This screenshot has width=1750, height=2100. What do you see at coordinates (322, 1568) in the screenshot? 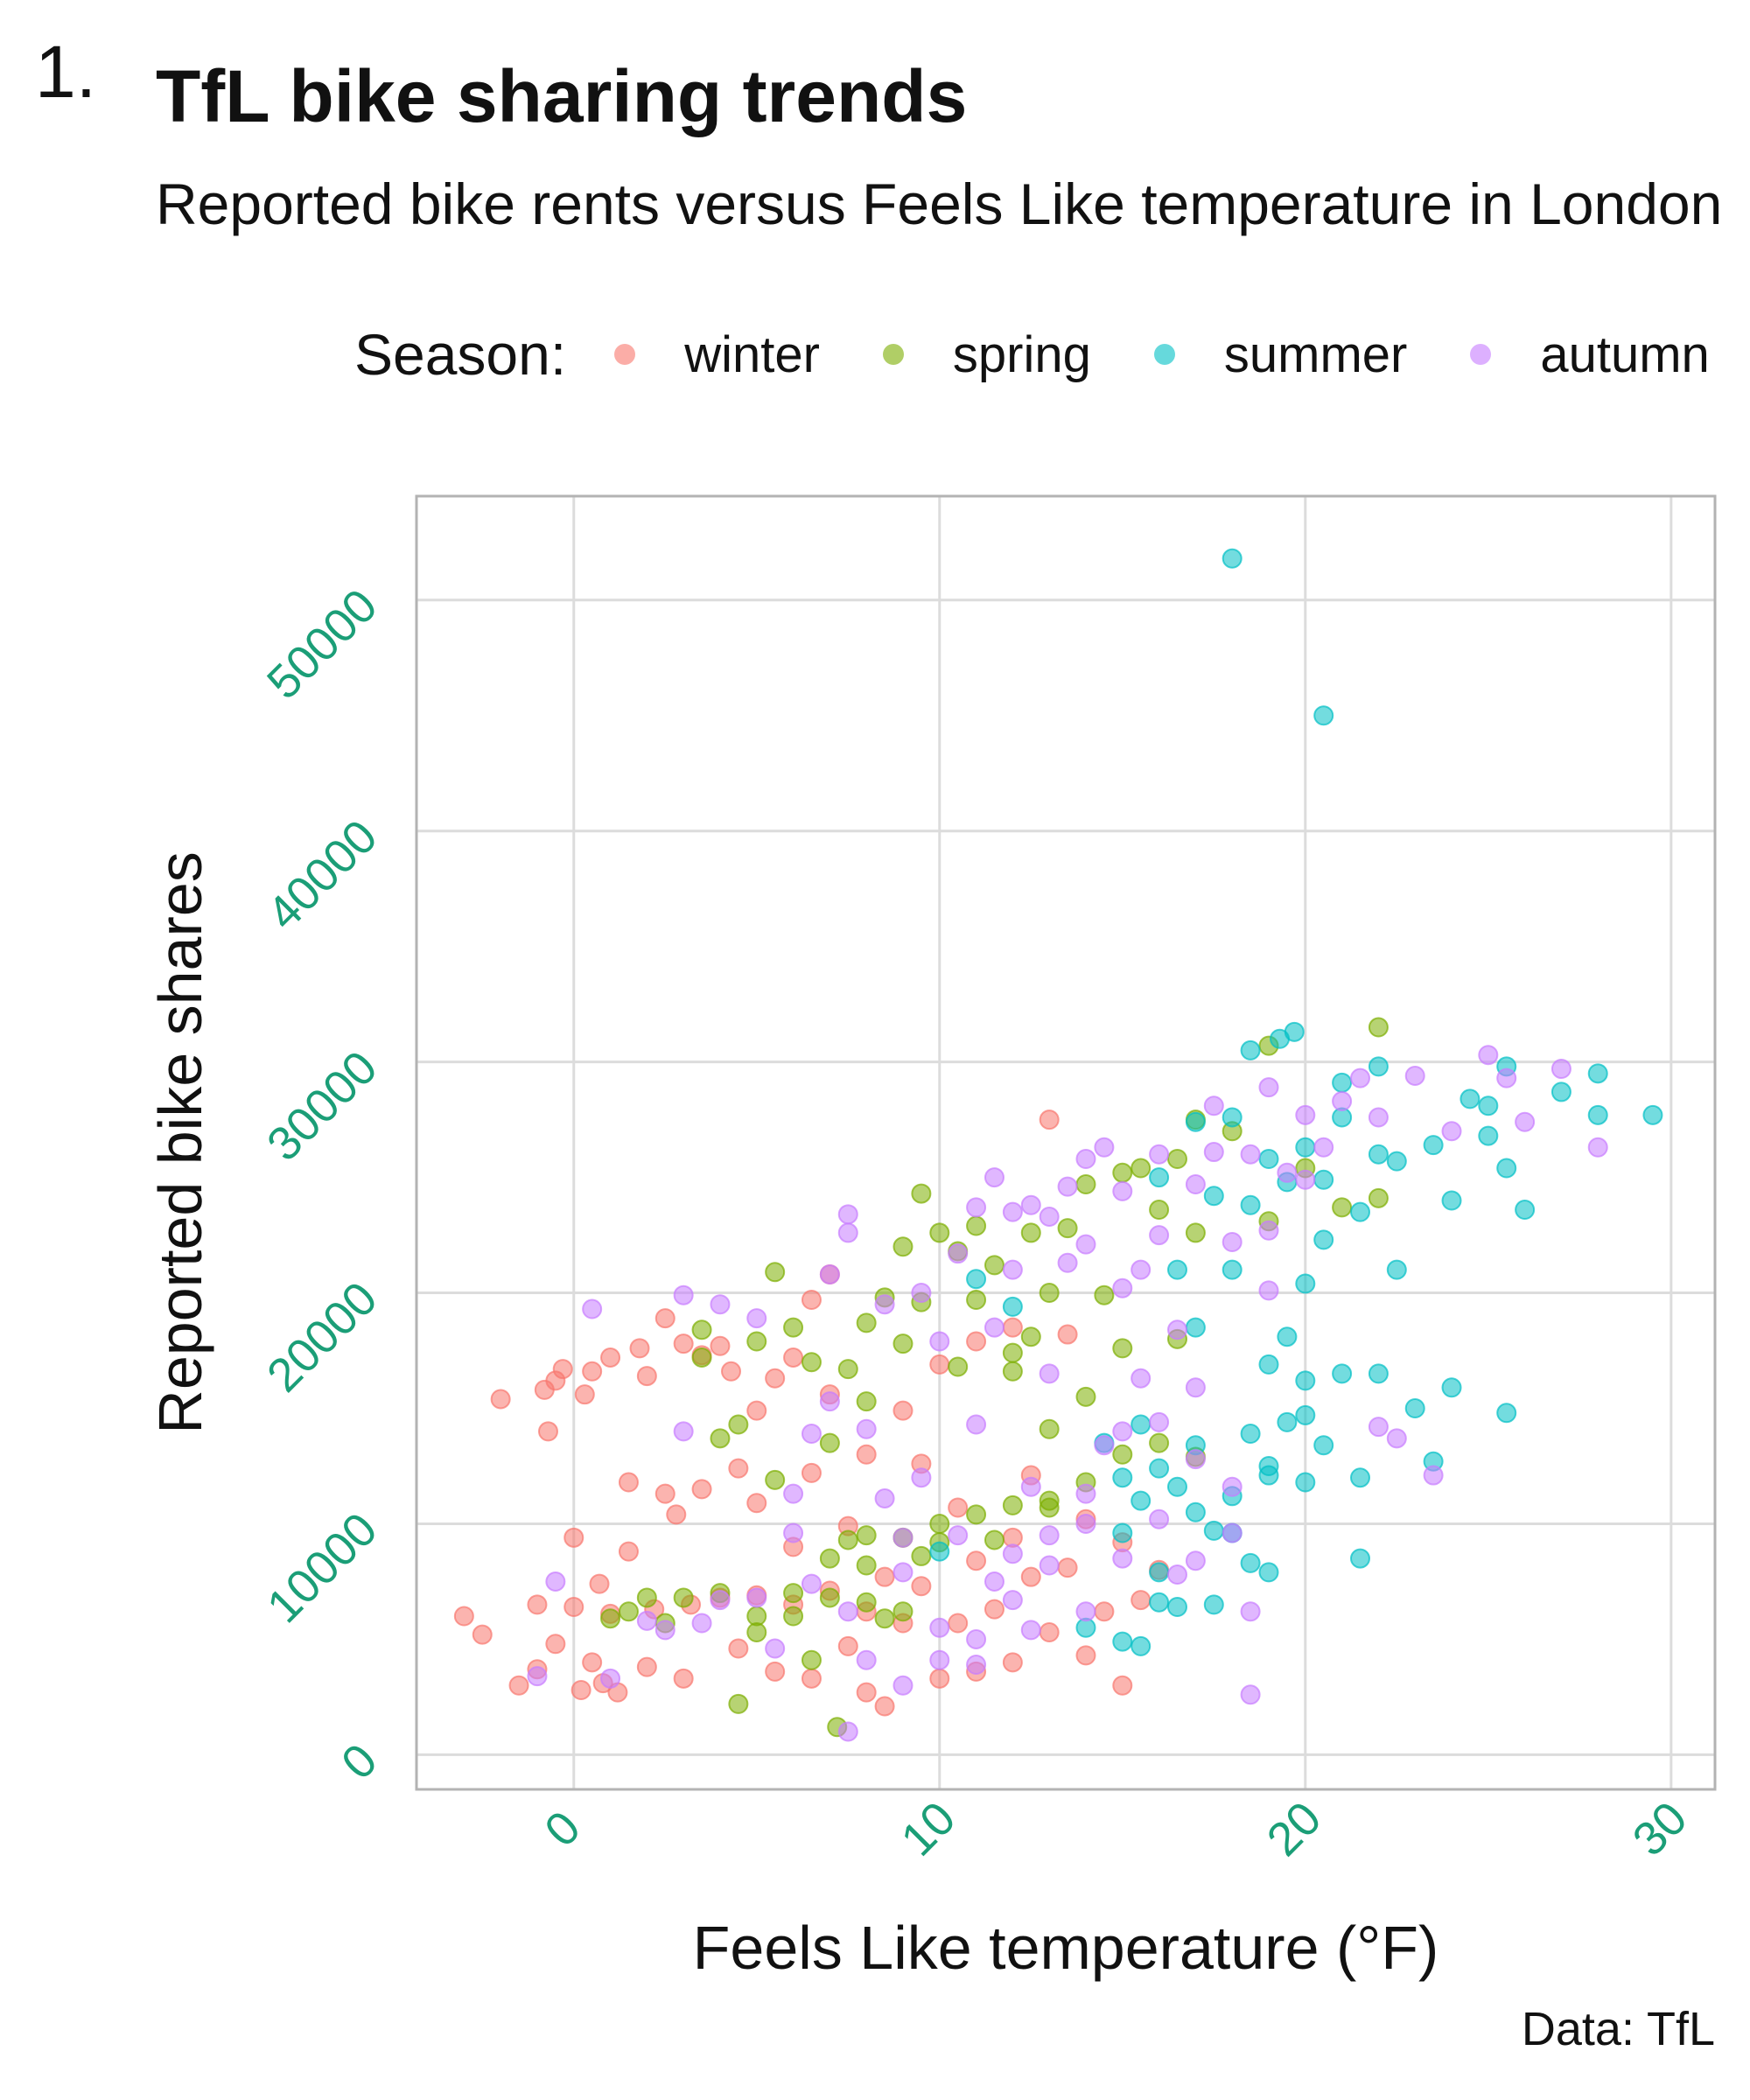
I see `y-tick-label: 10000` at bounding box center [322, 1568].